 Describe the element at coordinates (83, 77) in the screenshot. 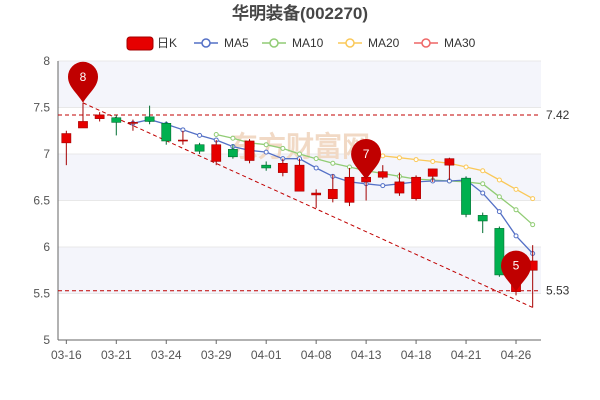

I see `marker-label: 8` at that location.